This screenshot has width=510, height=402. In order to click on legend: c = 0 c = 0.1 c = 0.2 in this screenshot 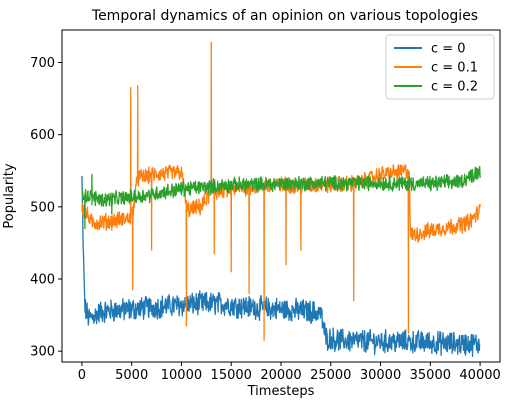, I will do `click(440, 67)`.